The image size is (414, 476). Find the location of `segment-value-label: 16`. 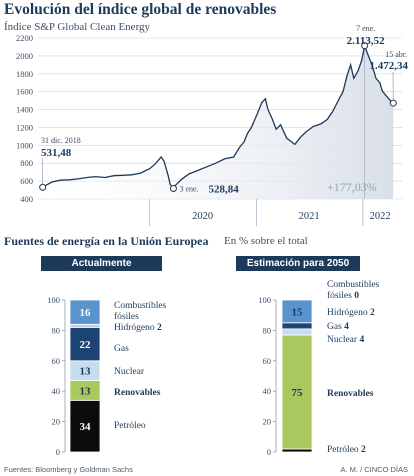

segment-value-label: 16 is located at coordinates (86, 313).